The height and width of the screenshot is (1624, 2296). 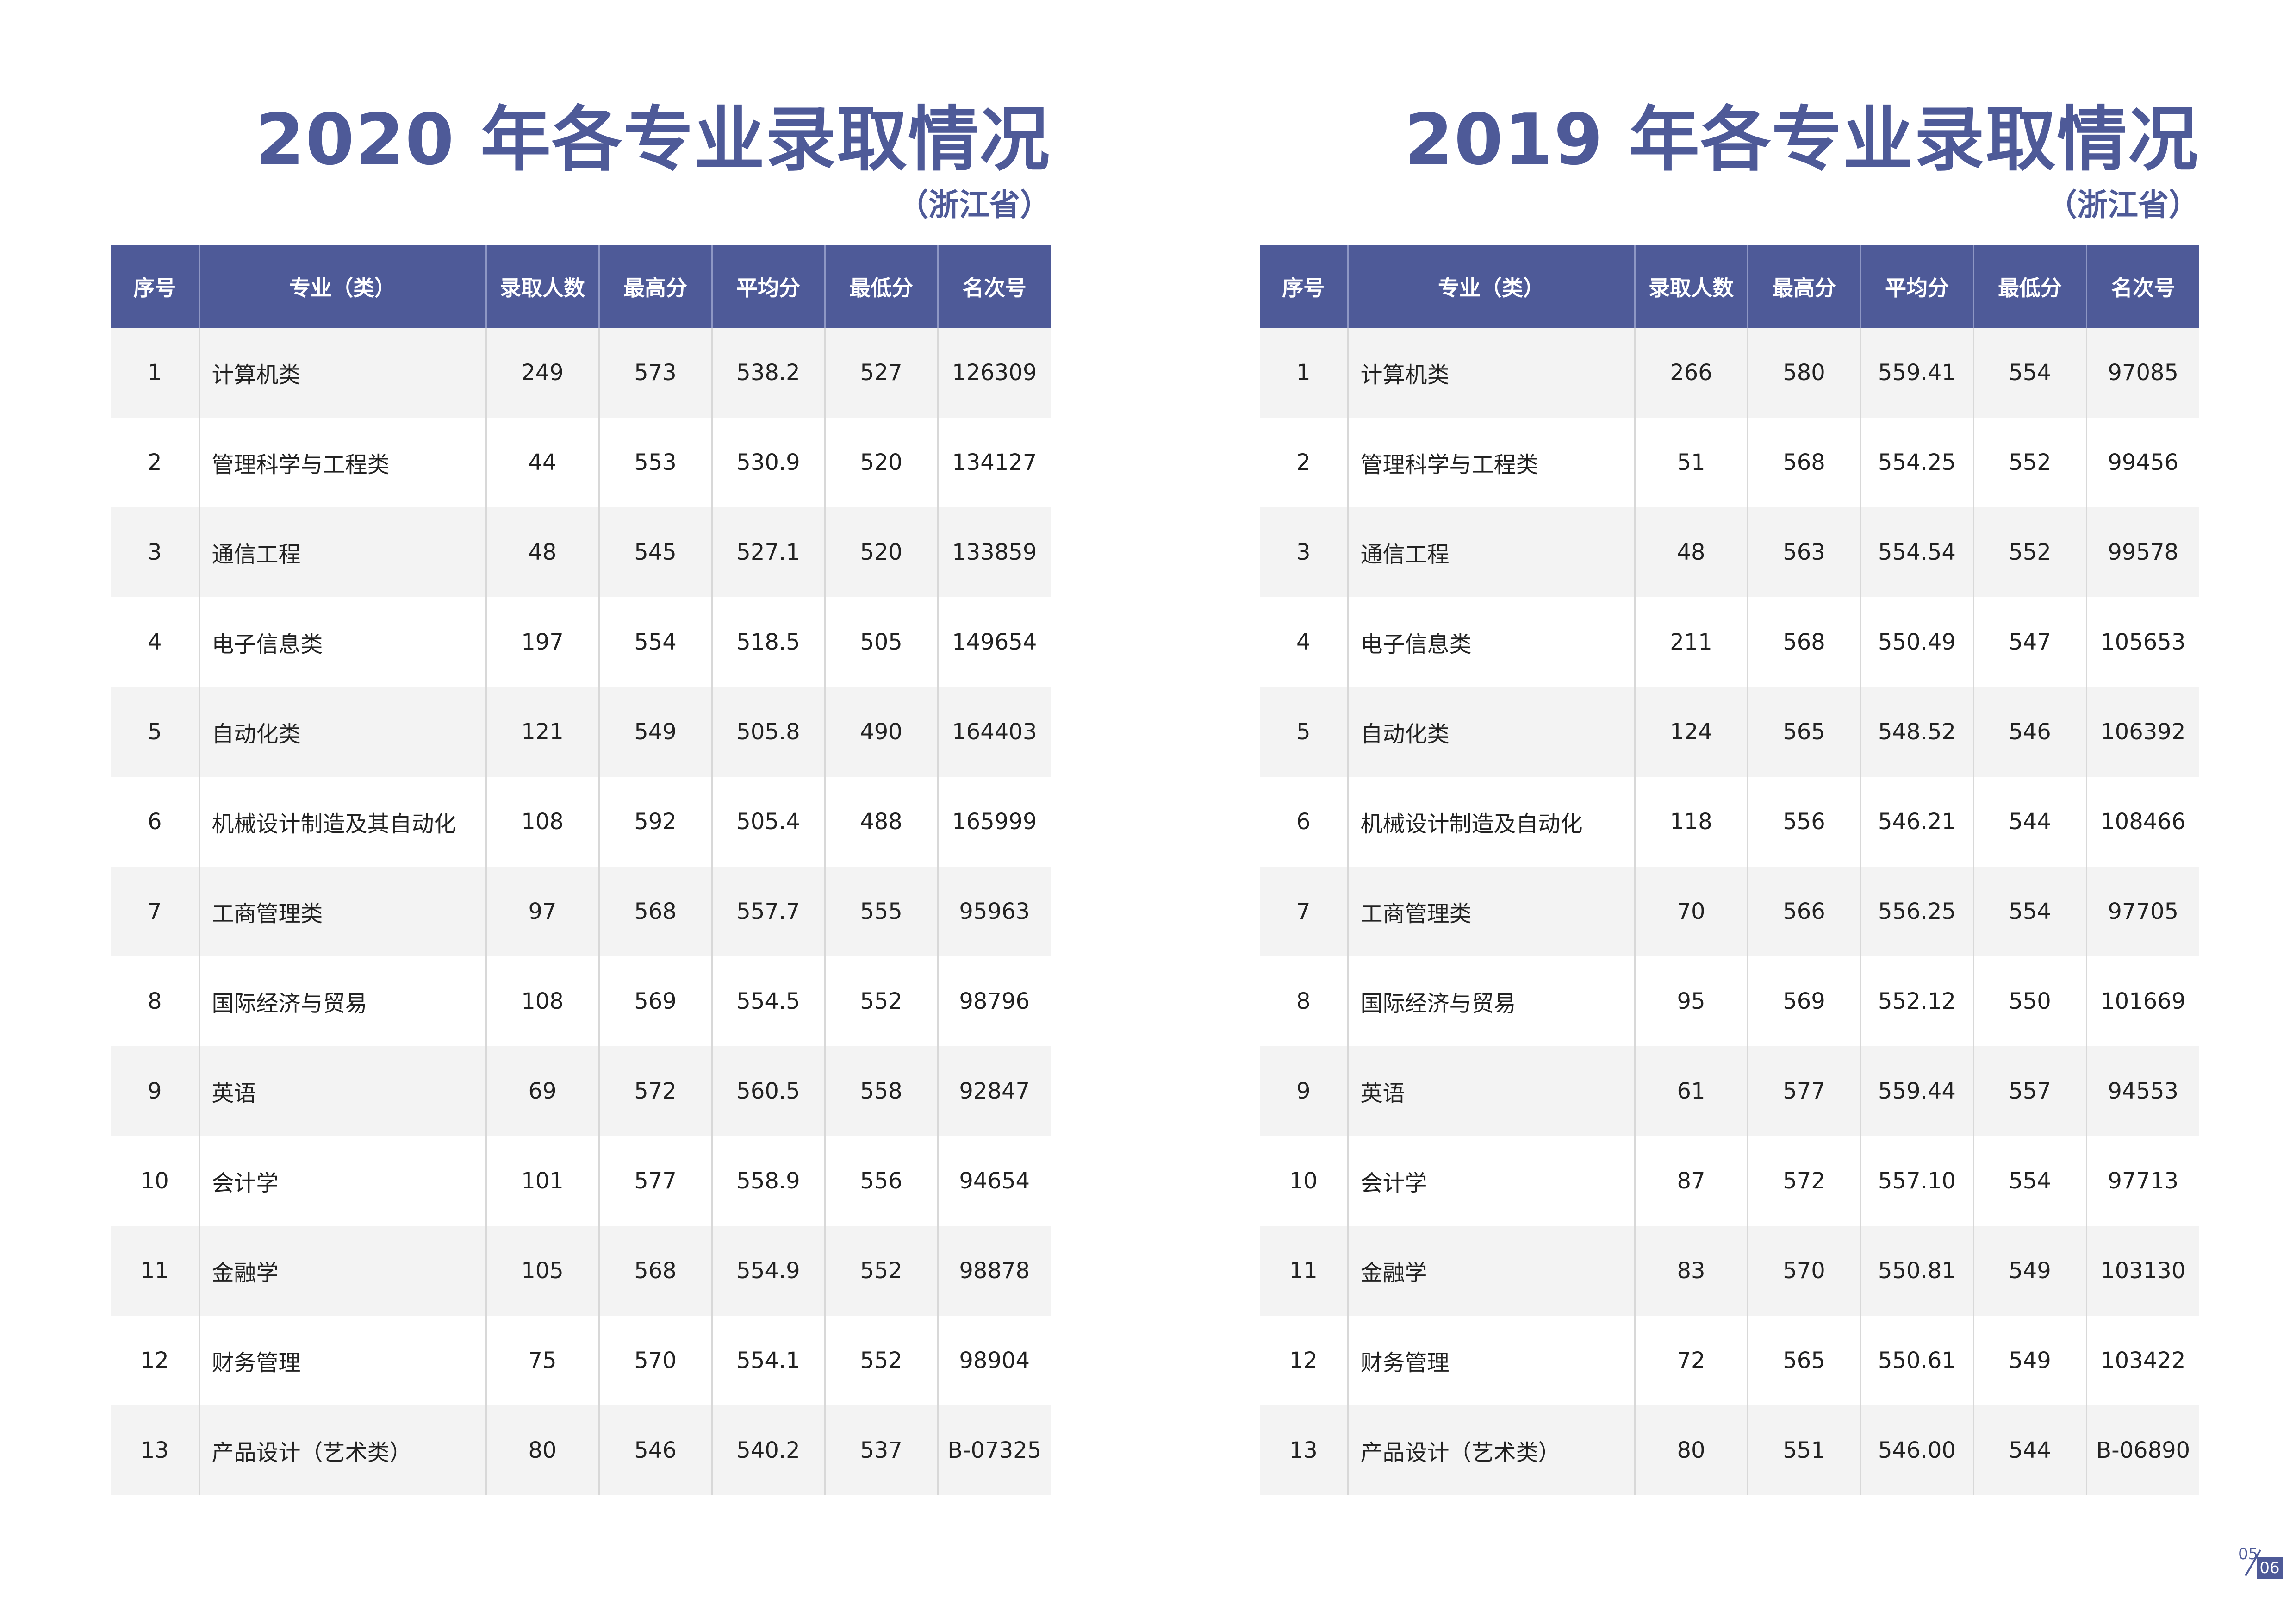 I want to click on table-cell: 549, so click(x=2030, y=1271).